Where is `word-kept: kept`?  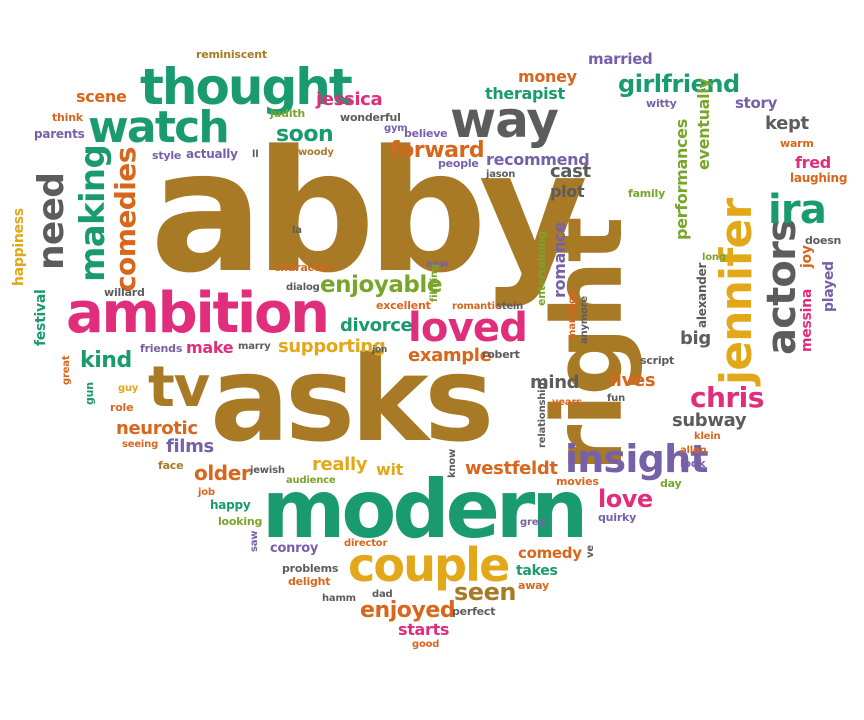 word-kept: kept is located at coordinates (787, 123).